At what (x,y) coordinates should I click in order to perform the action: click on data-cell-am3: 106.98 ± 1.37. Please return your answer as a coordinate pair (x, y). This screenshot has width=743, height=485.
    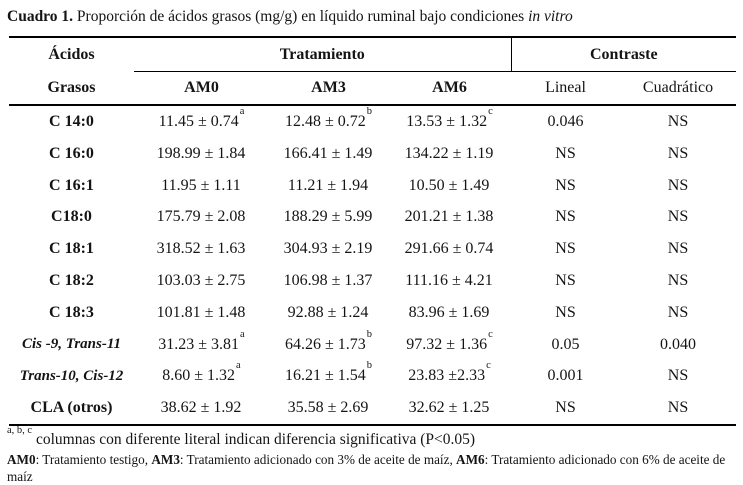
    Looking at the image, I should click on (328, 281).